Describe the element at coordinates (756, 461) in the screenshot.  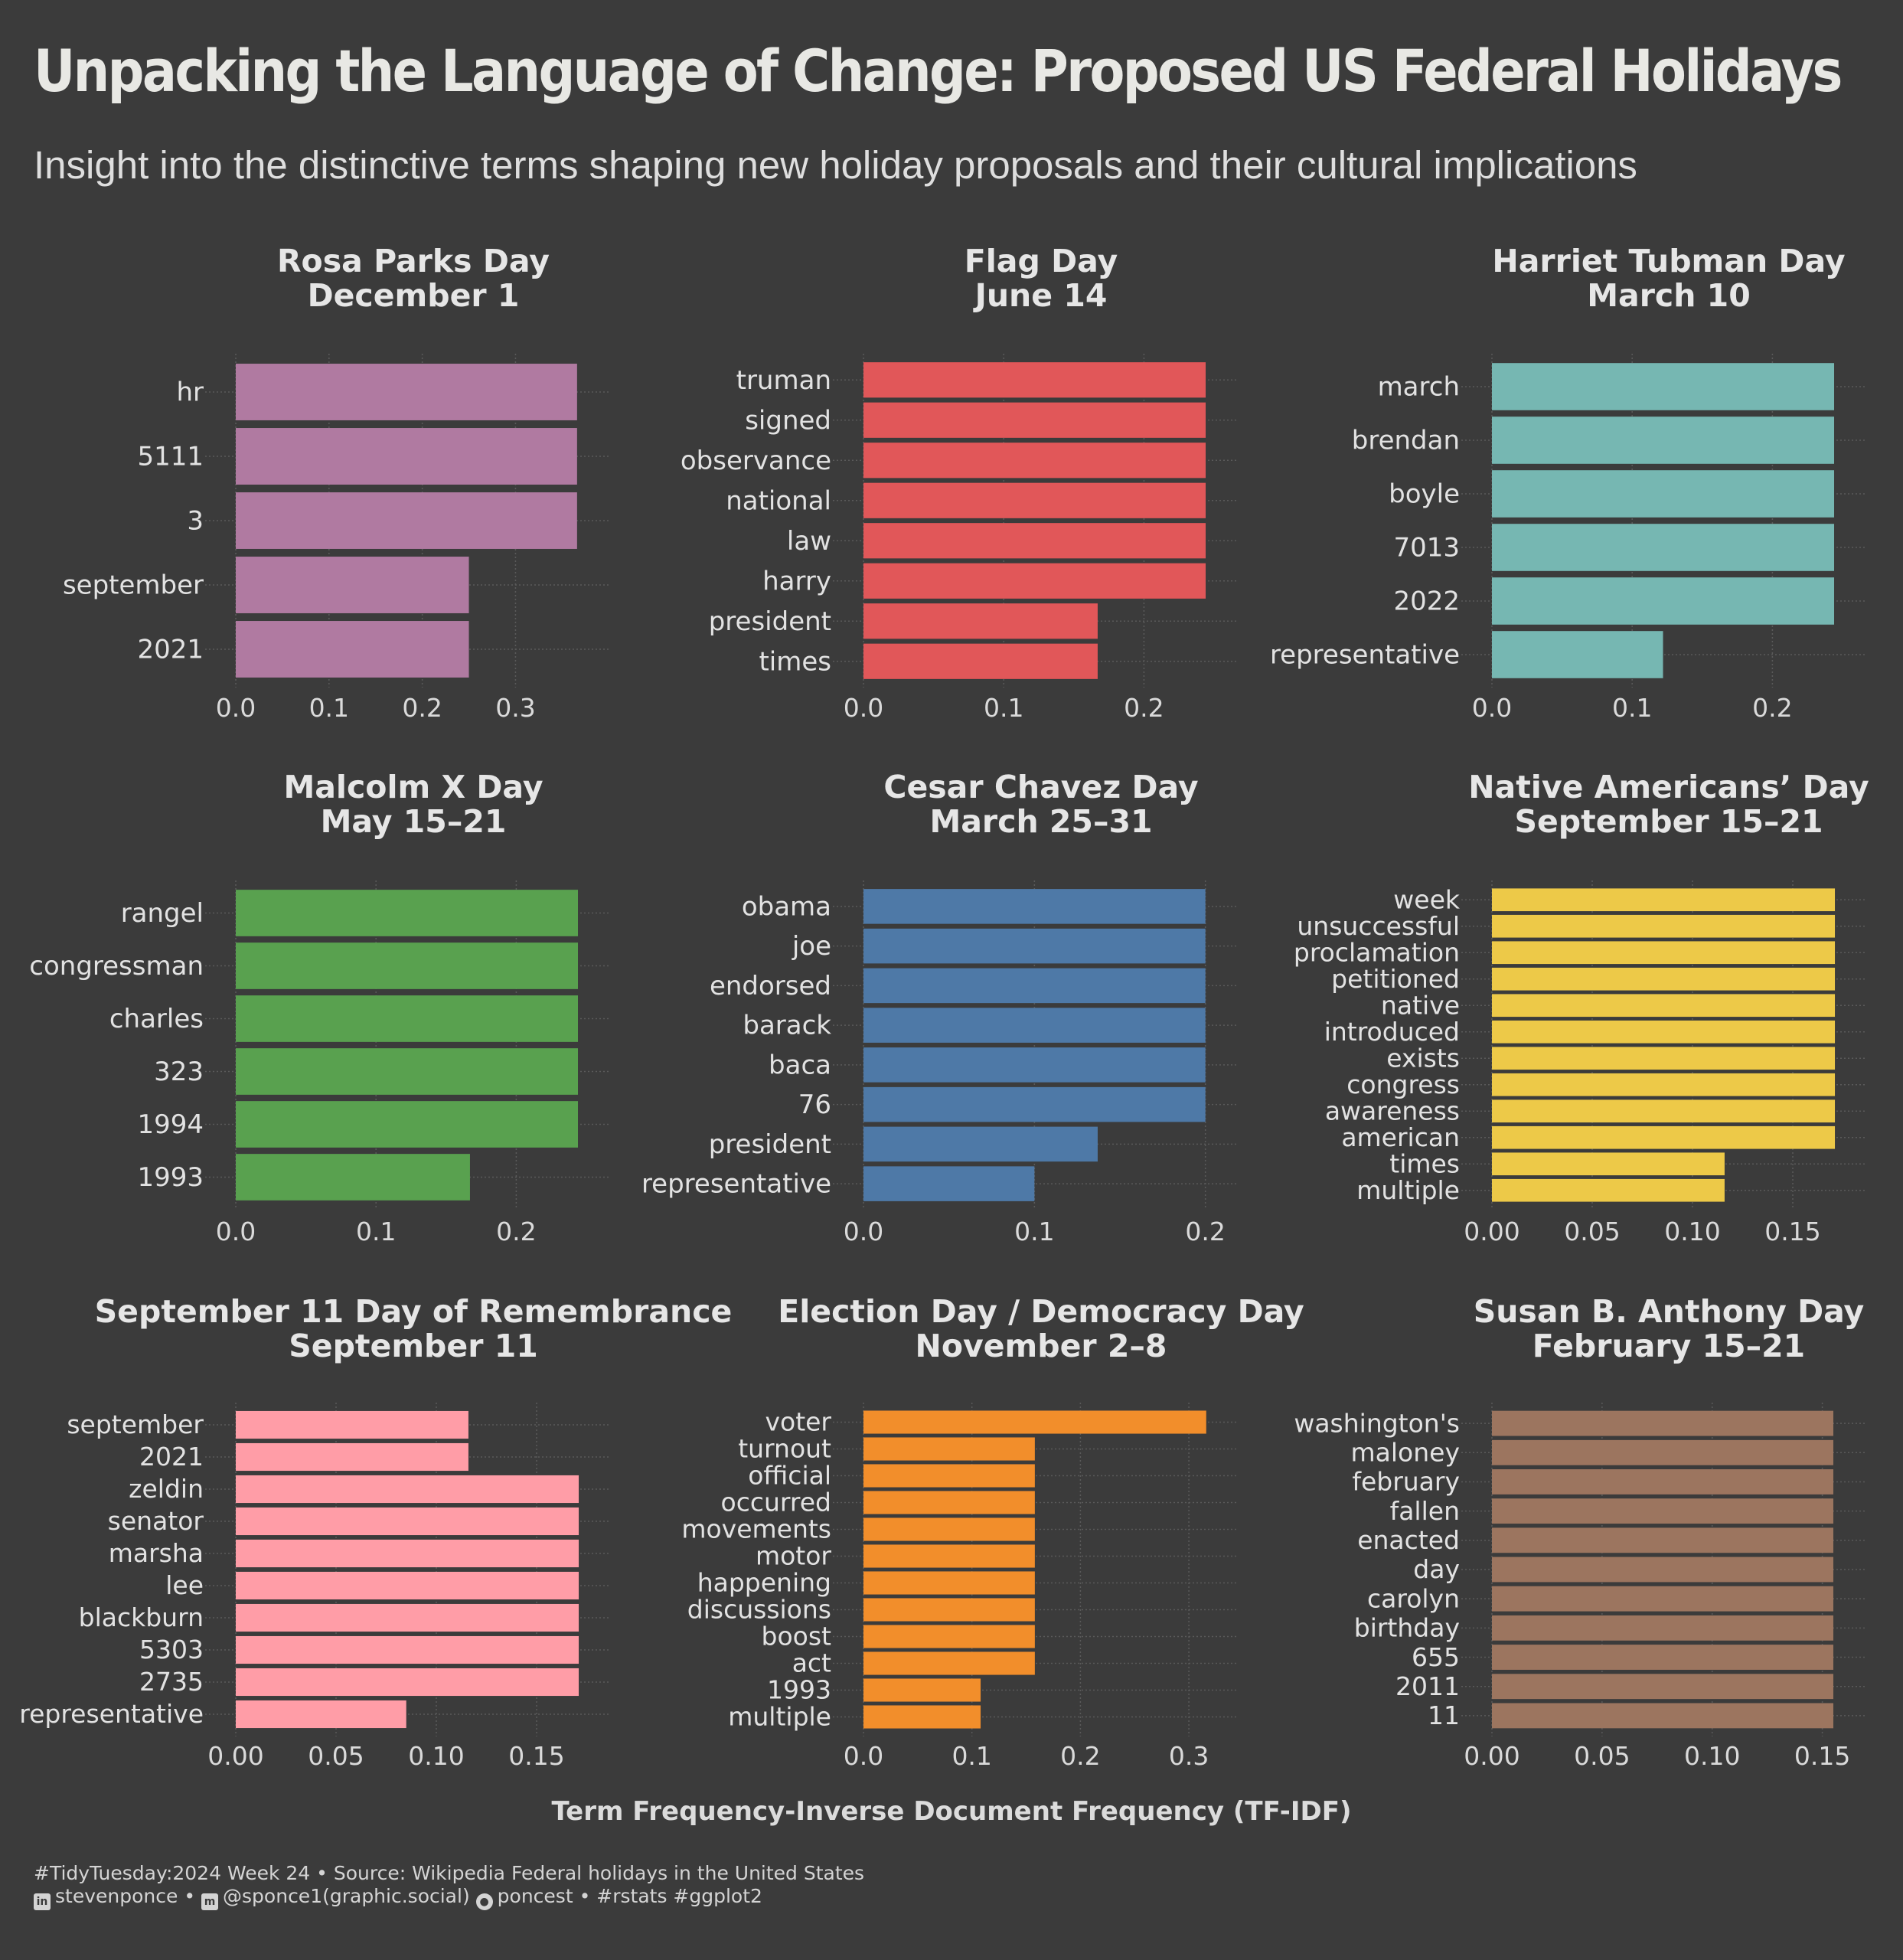
I see `category-label: observance` at that location.